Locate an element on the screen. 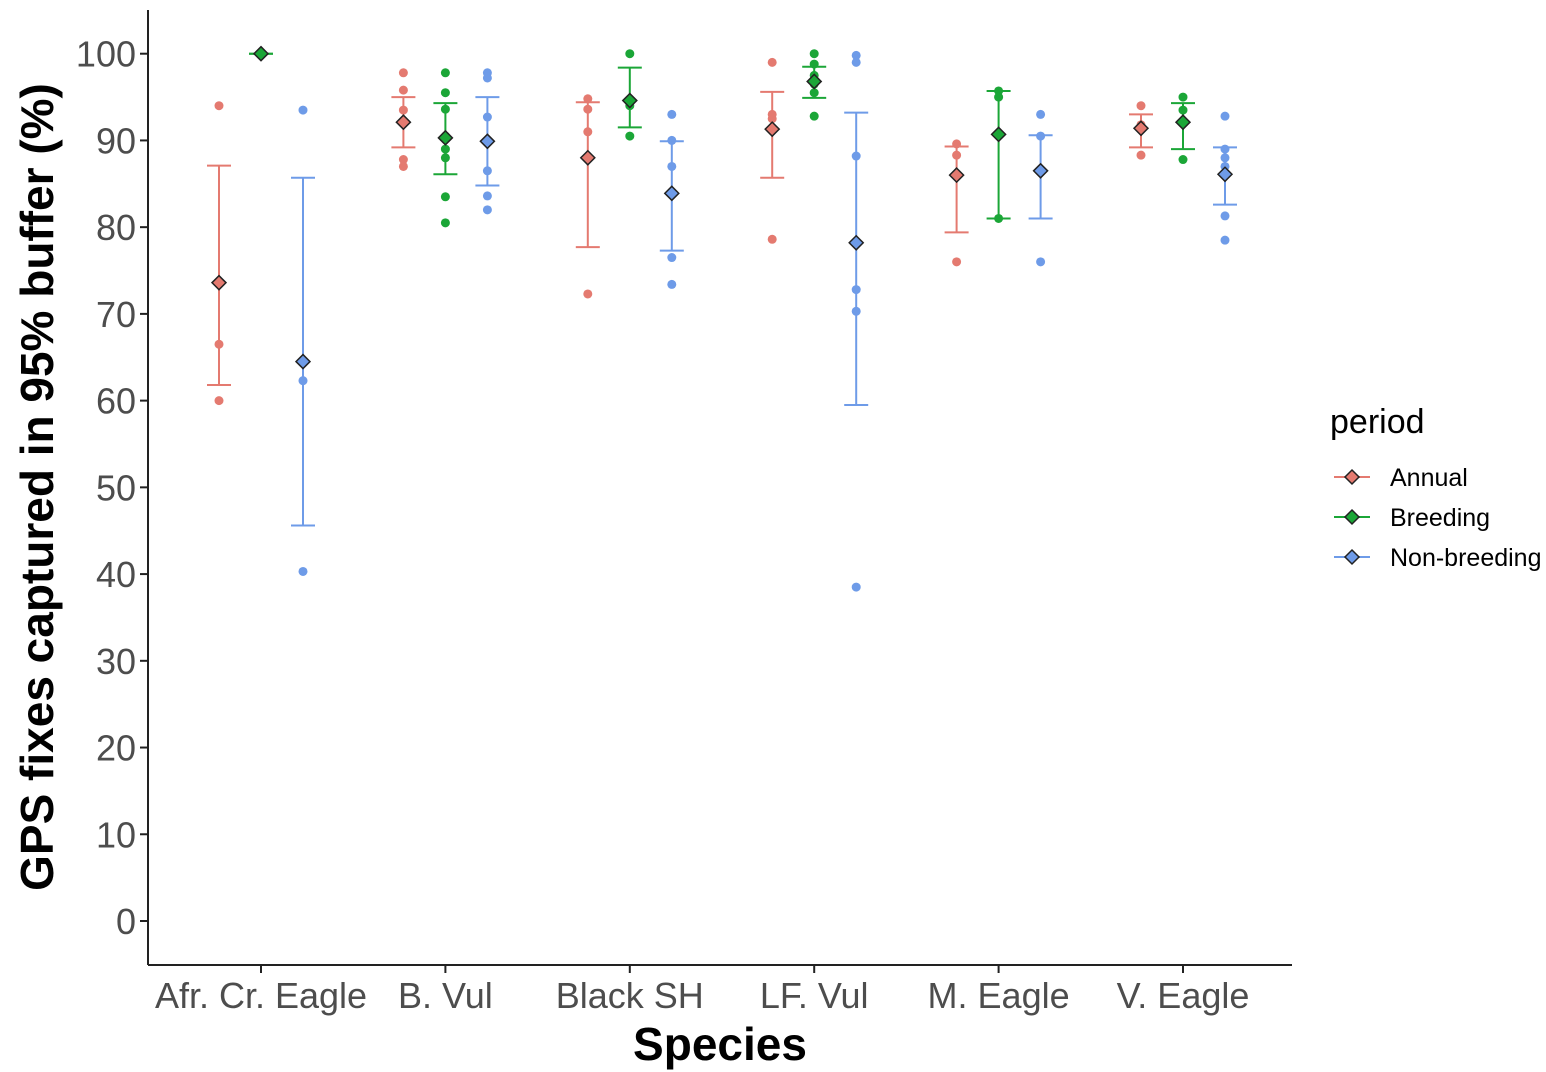 The height and width of the screenshot is (1072, 1546). y-tick-label: 30 is located at coordinates (116, 661).